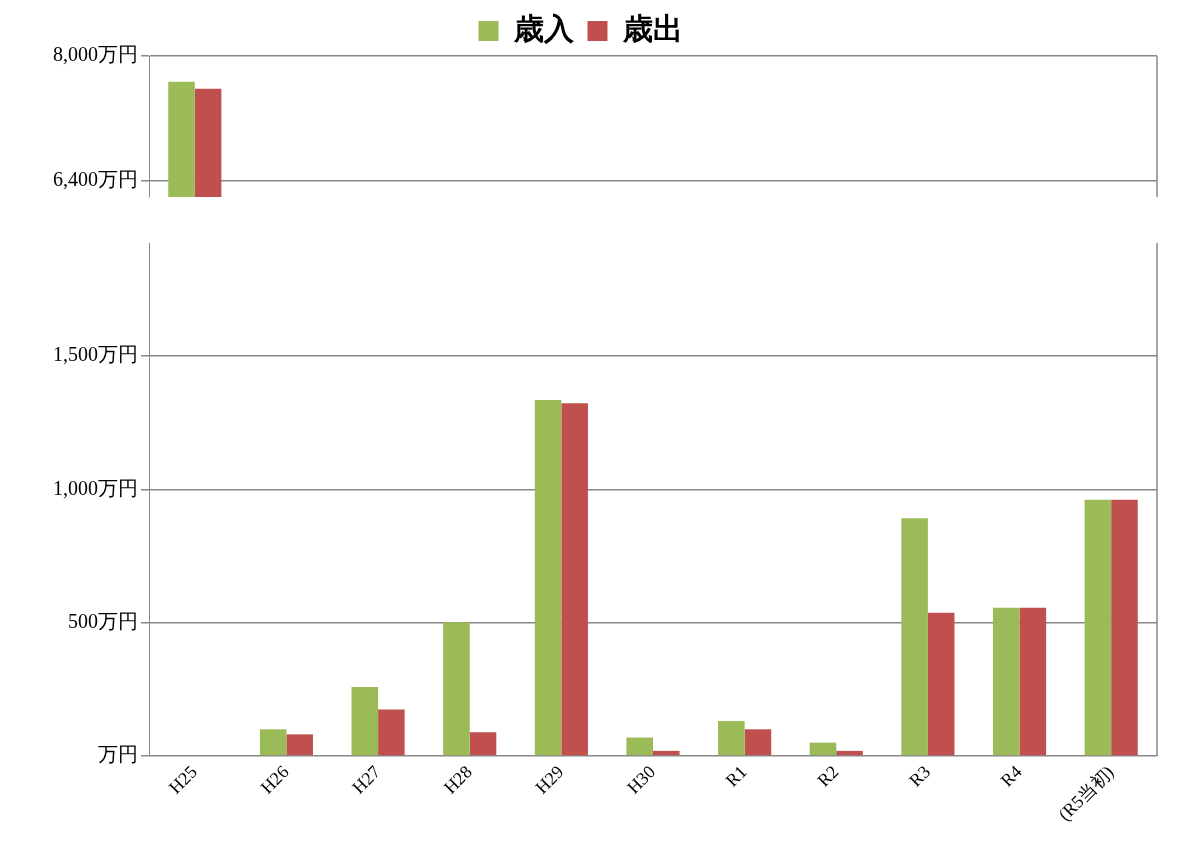 The width and height of the screenshot is (1179, 848). Describe the element at coordinates (920, 776) in the screenshot. I see `x-tick-label: R3` at that location.